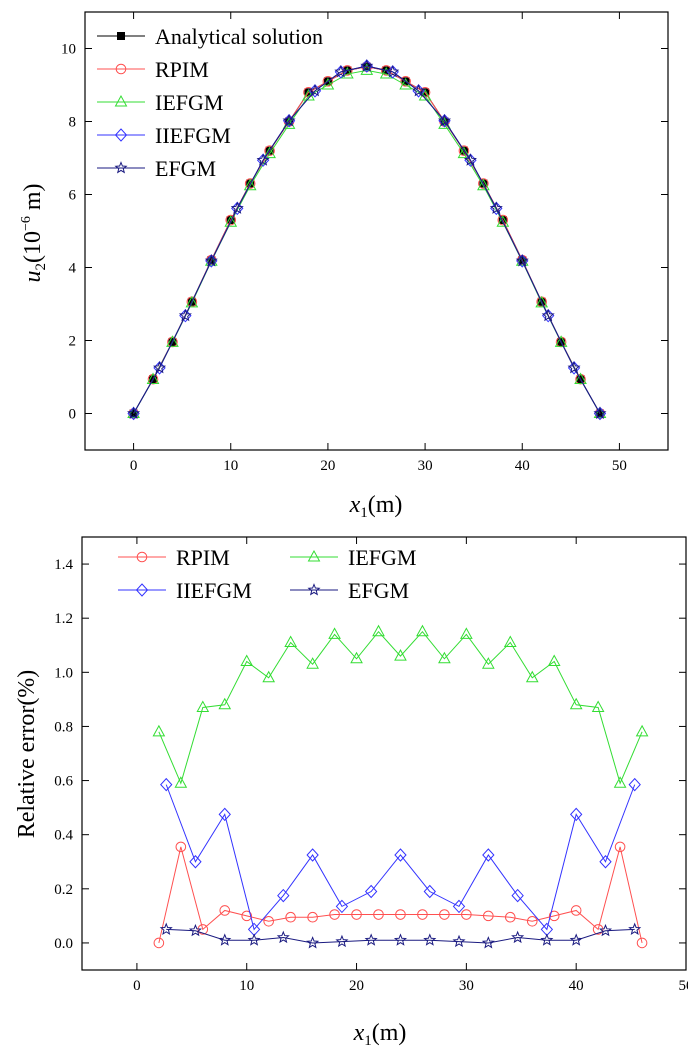  I want to click on y-tick-label: 10, so click(68, 50).